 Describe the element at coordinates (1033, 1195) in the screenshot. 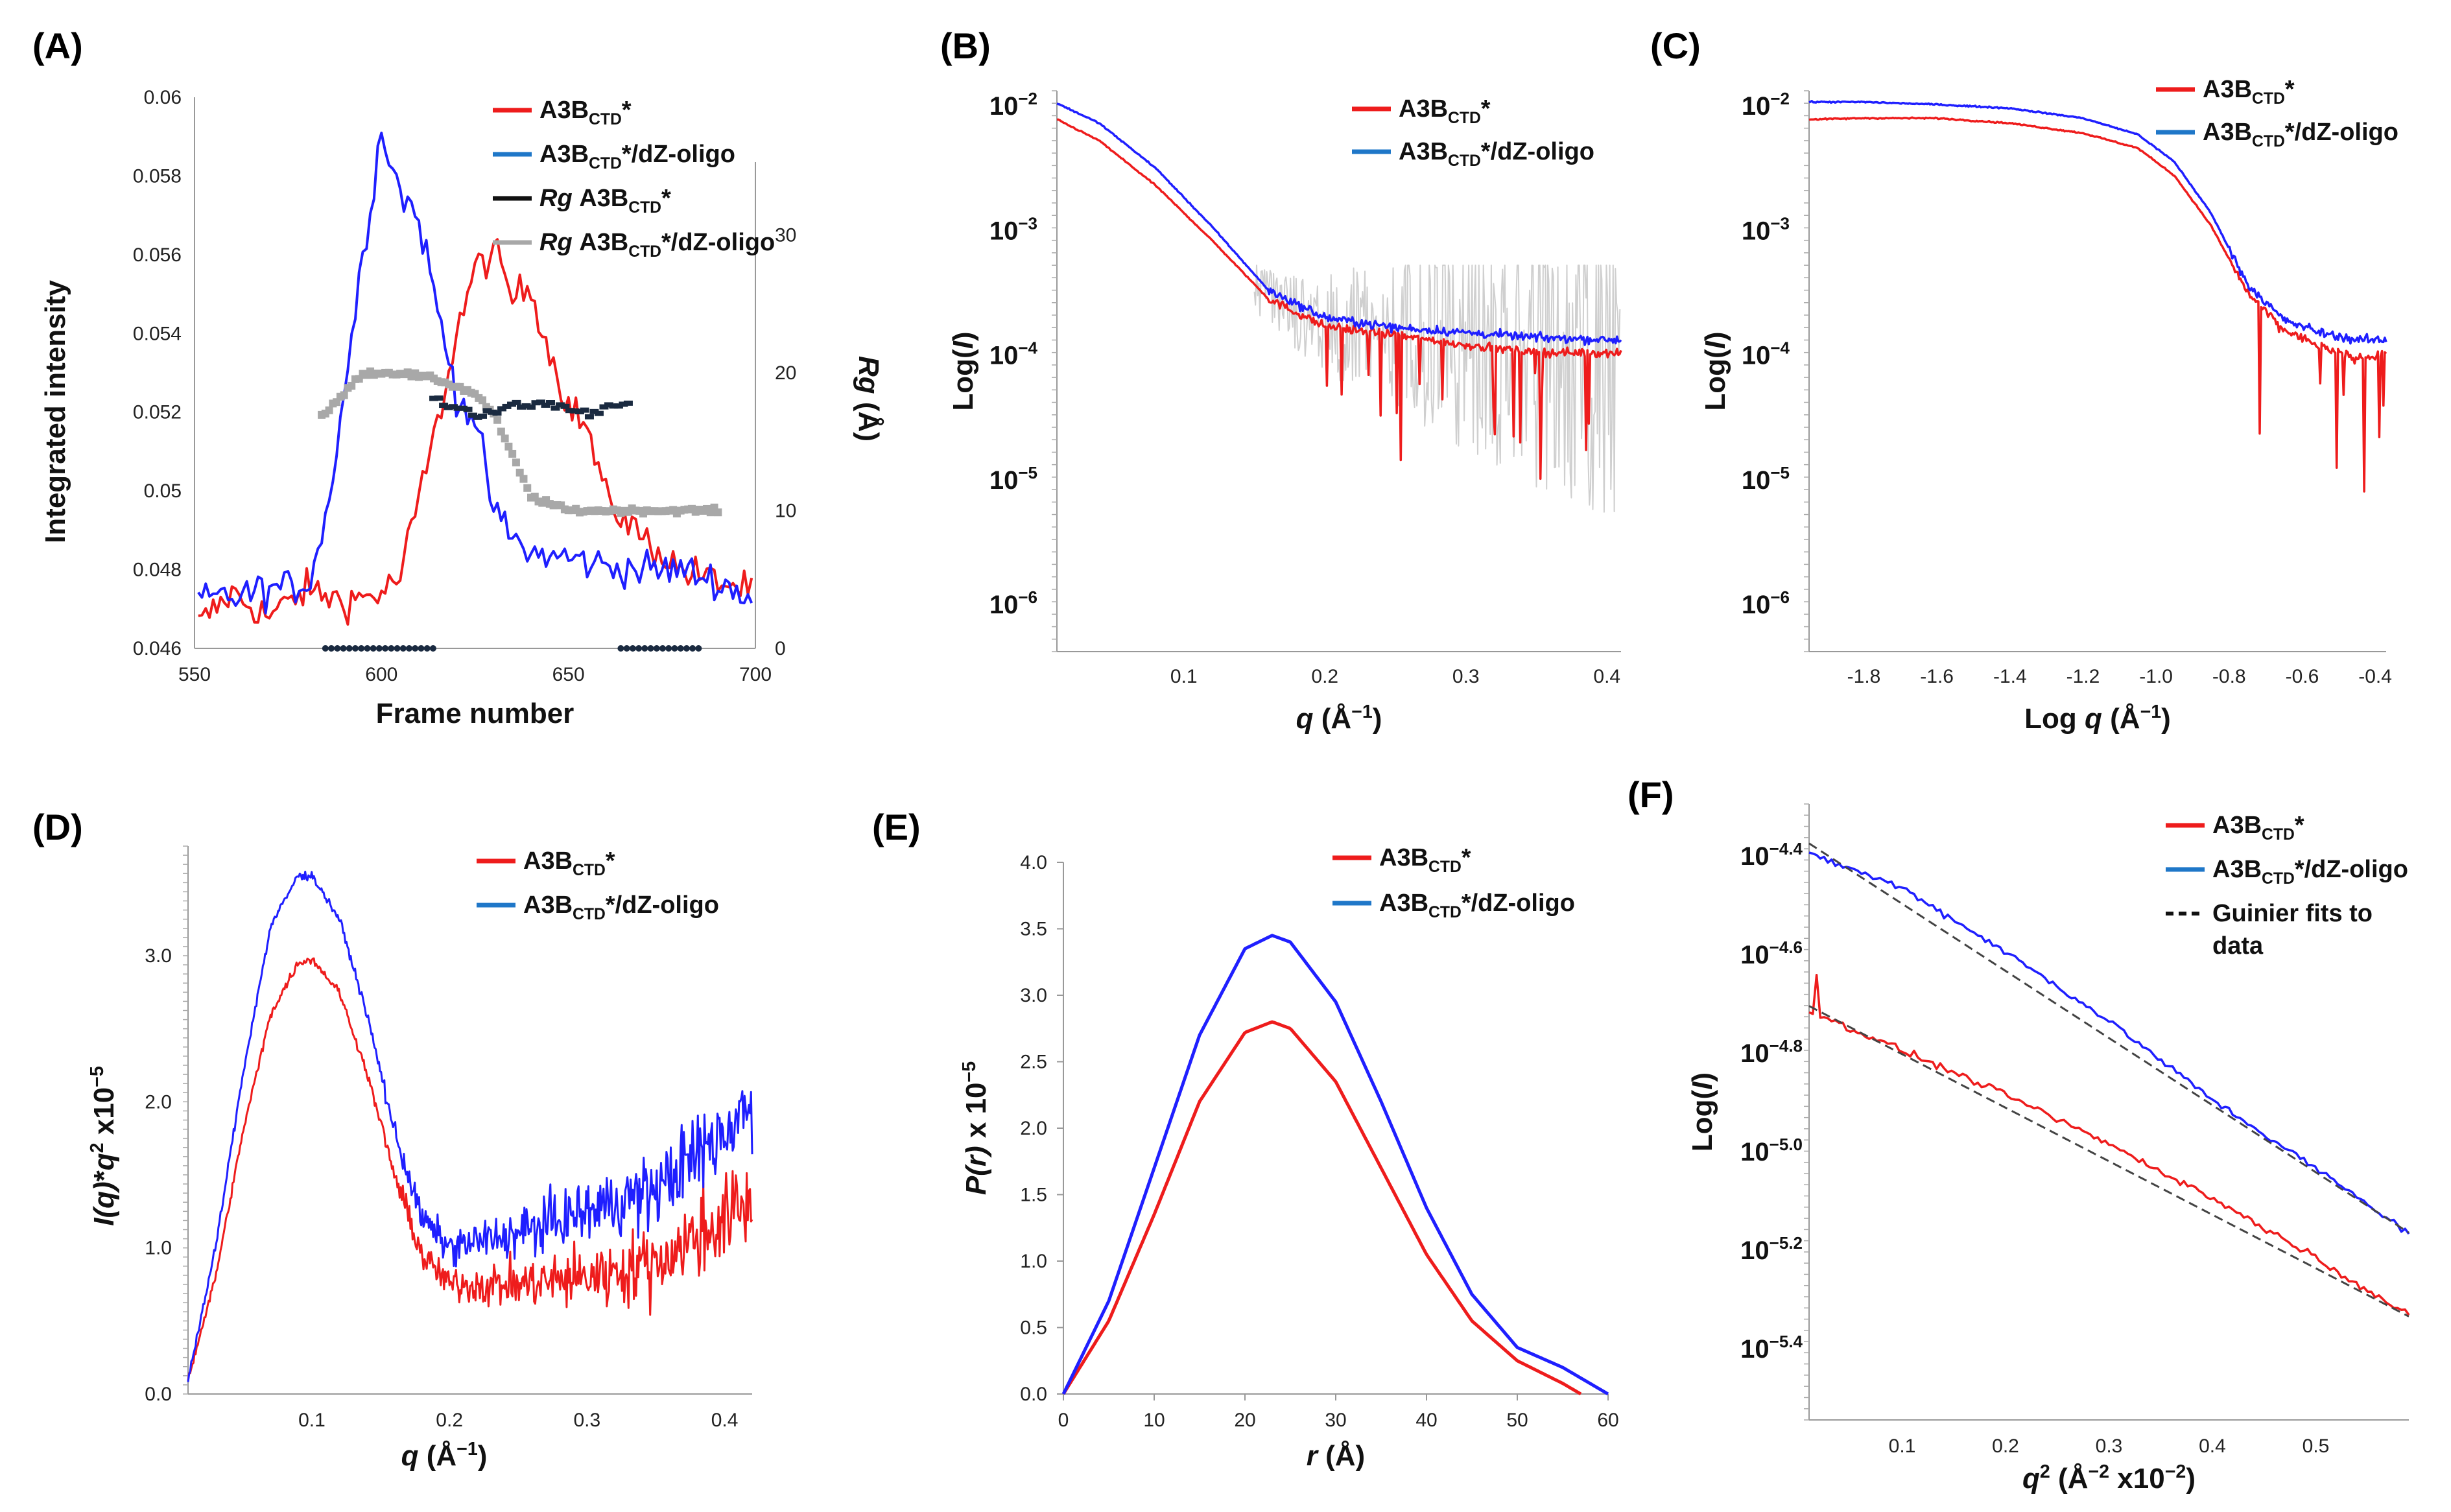

I see `y-tick-label: 1.5` at that location.